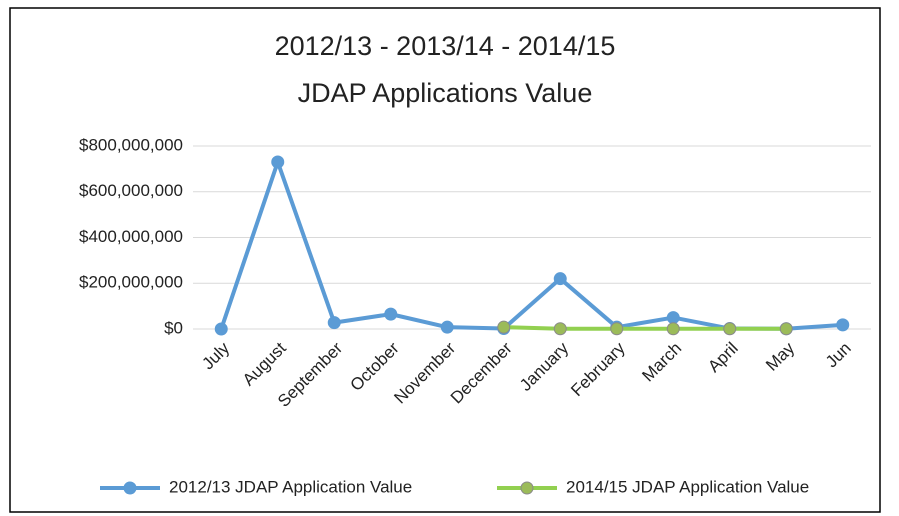  What do you see at coordinates (445, 93) in the screenshot?
I see `chart-title: JDAP Applications Value` at bounding box center [445, 93].